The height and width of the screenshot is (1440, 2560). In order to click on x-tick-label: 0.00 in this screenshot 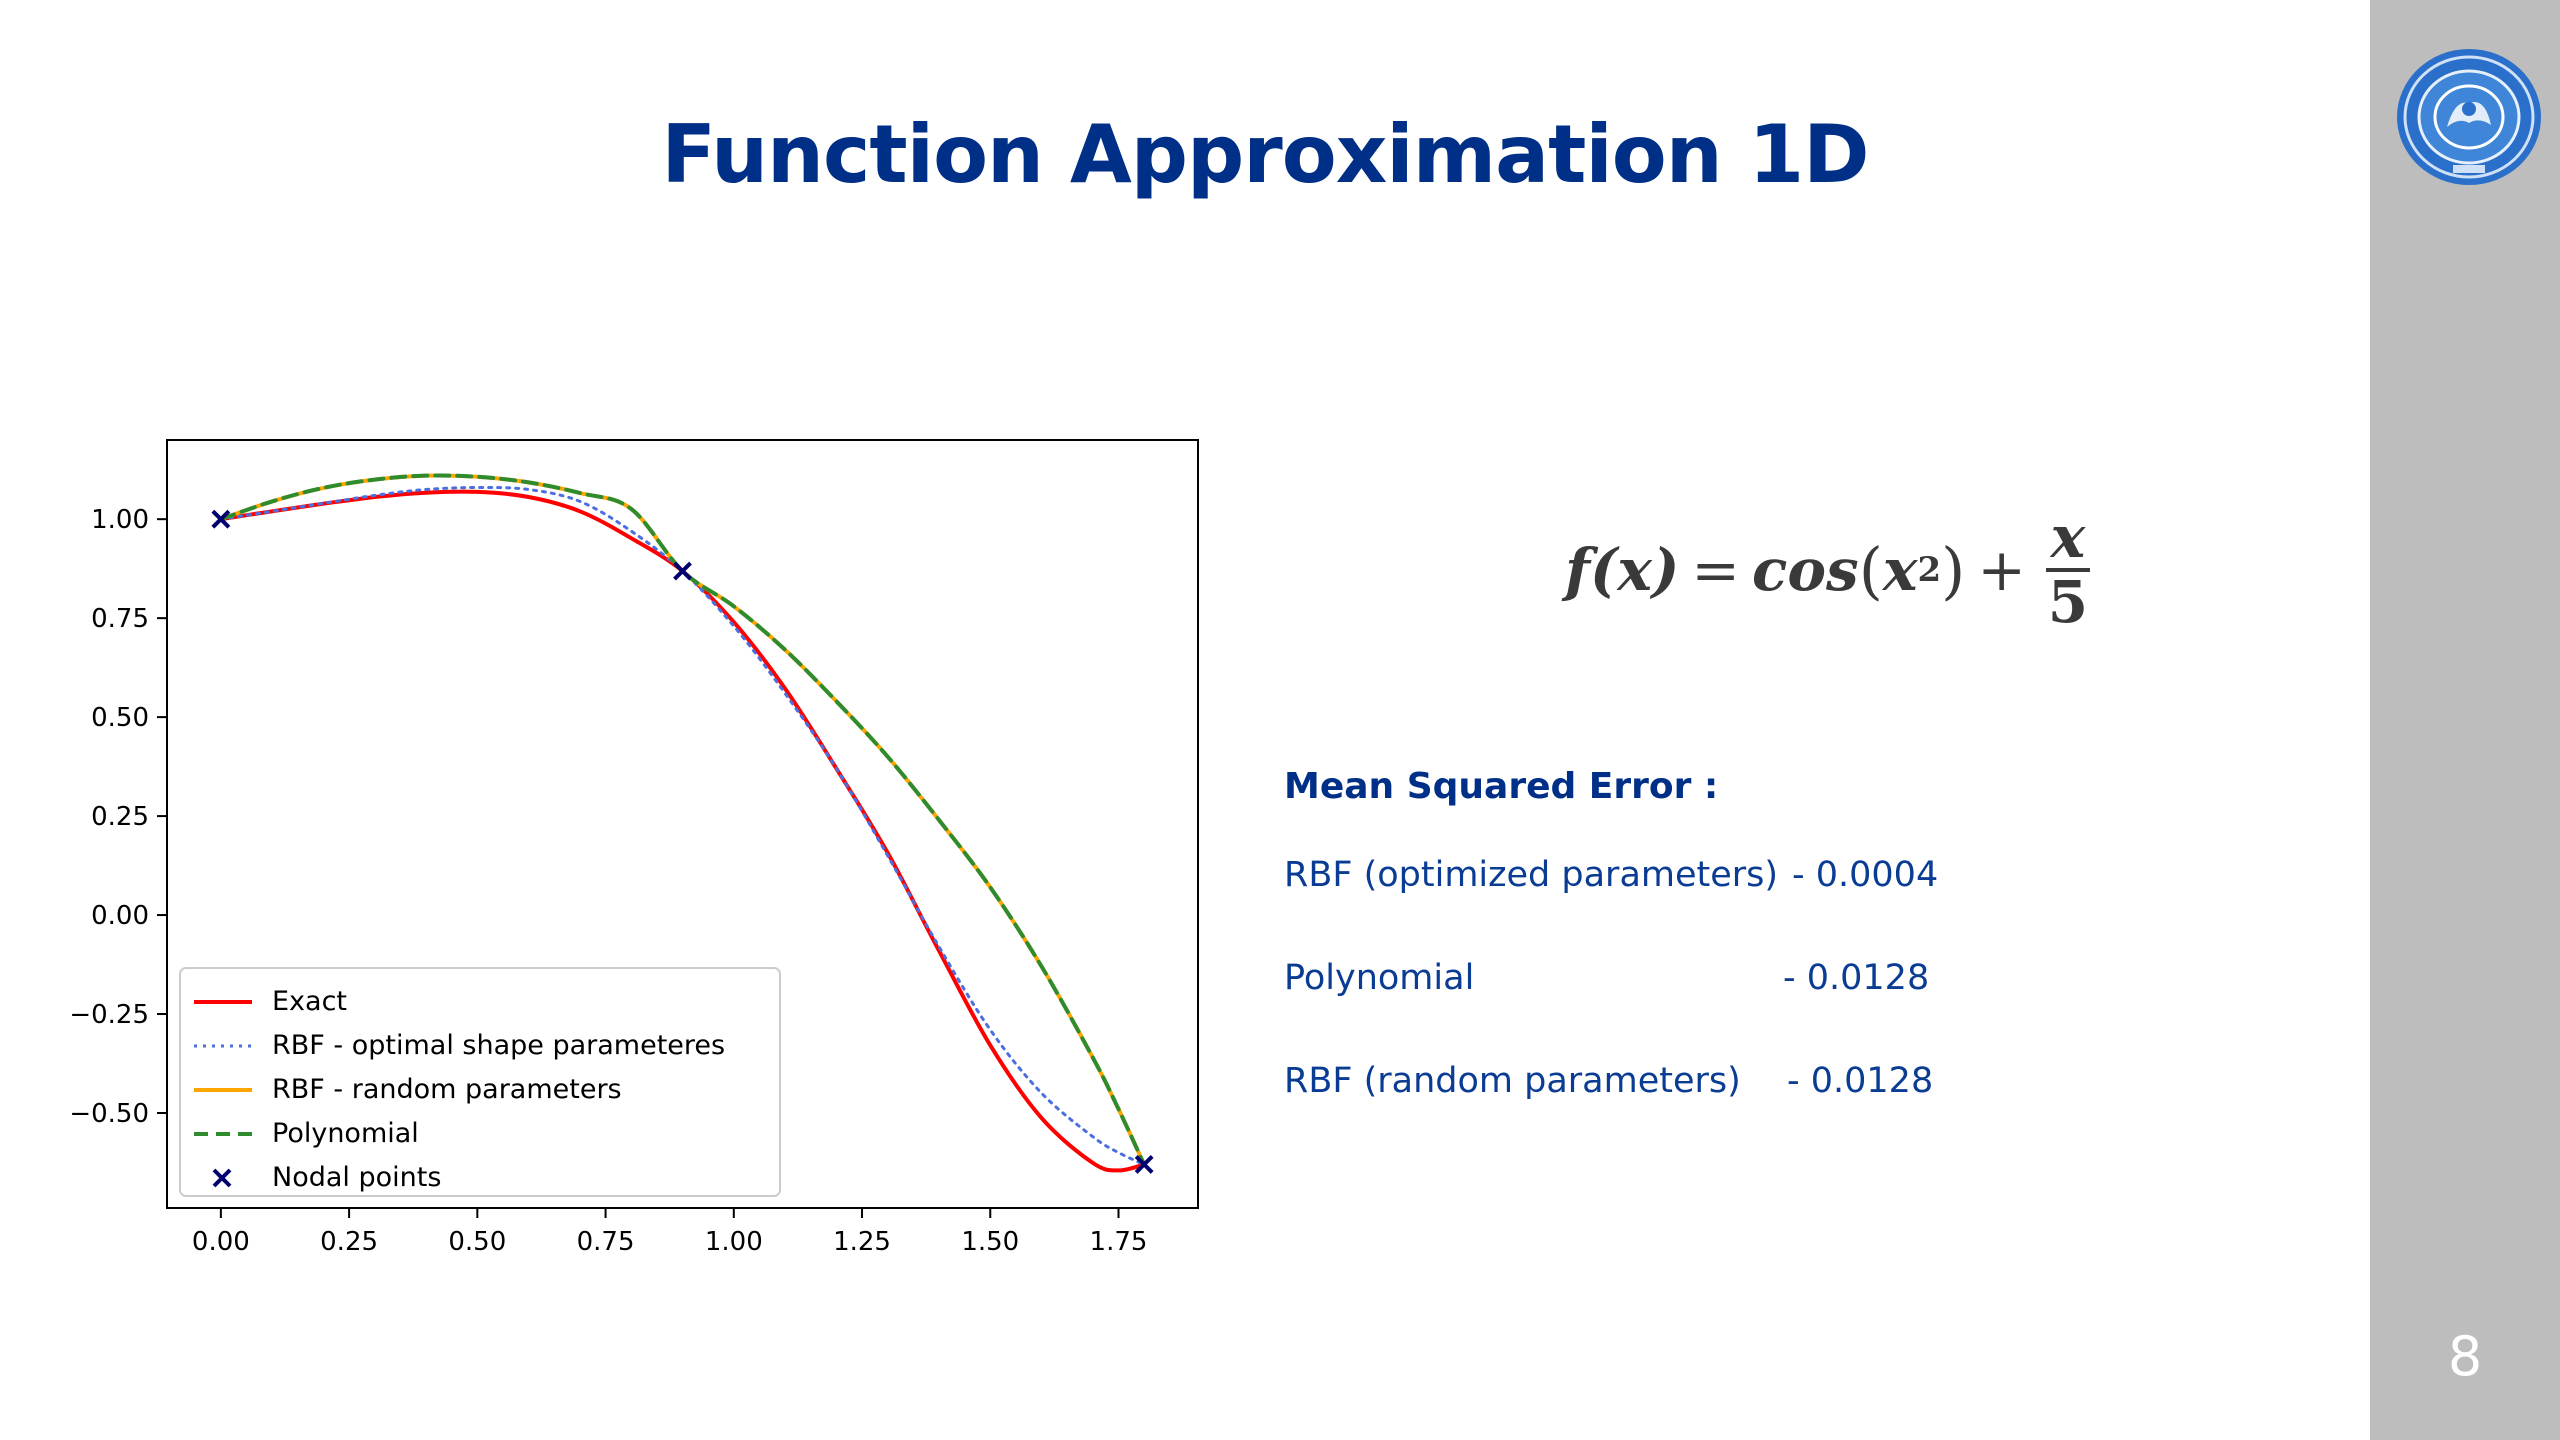, I will do `click(221, 1242)`.